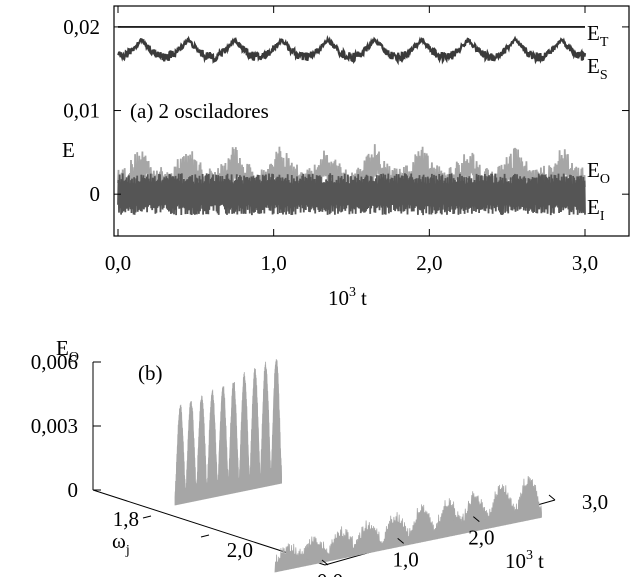  I want to click on panel-b-ttick-label: 1,0, so click(406, 559).